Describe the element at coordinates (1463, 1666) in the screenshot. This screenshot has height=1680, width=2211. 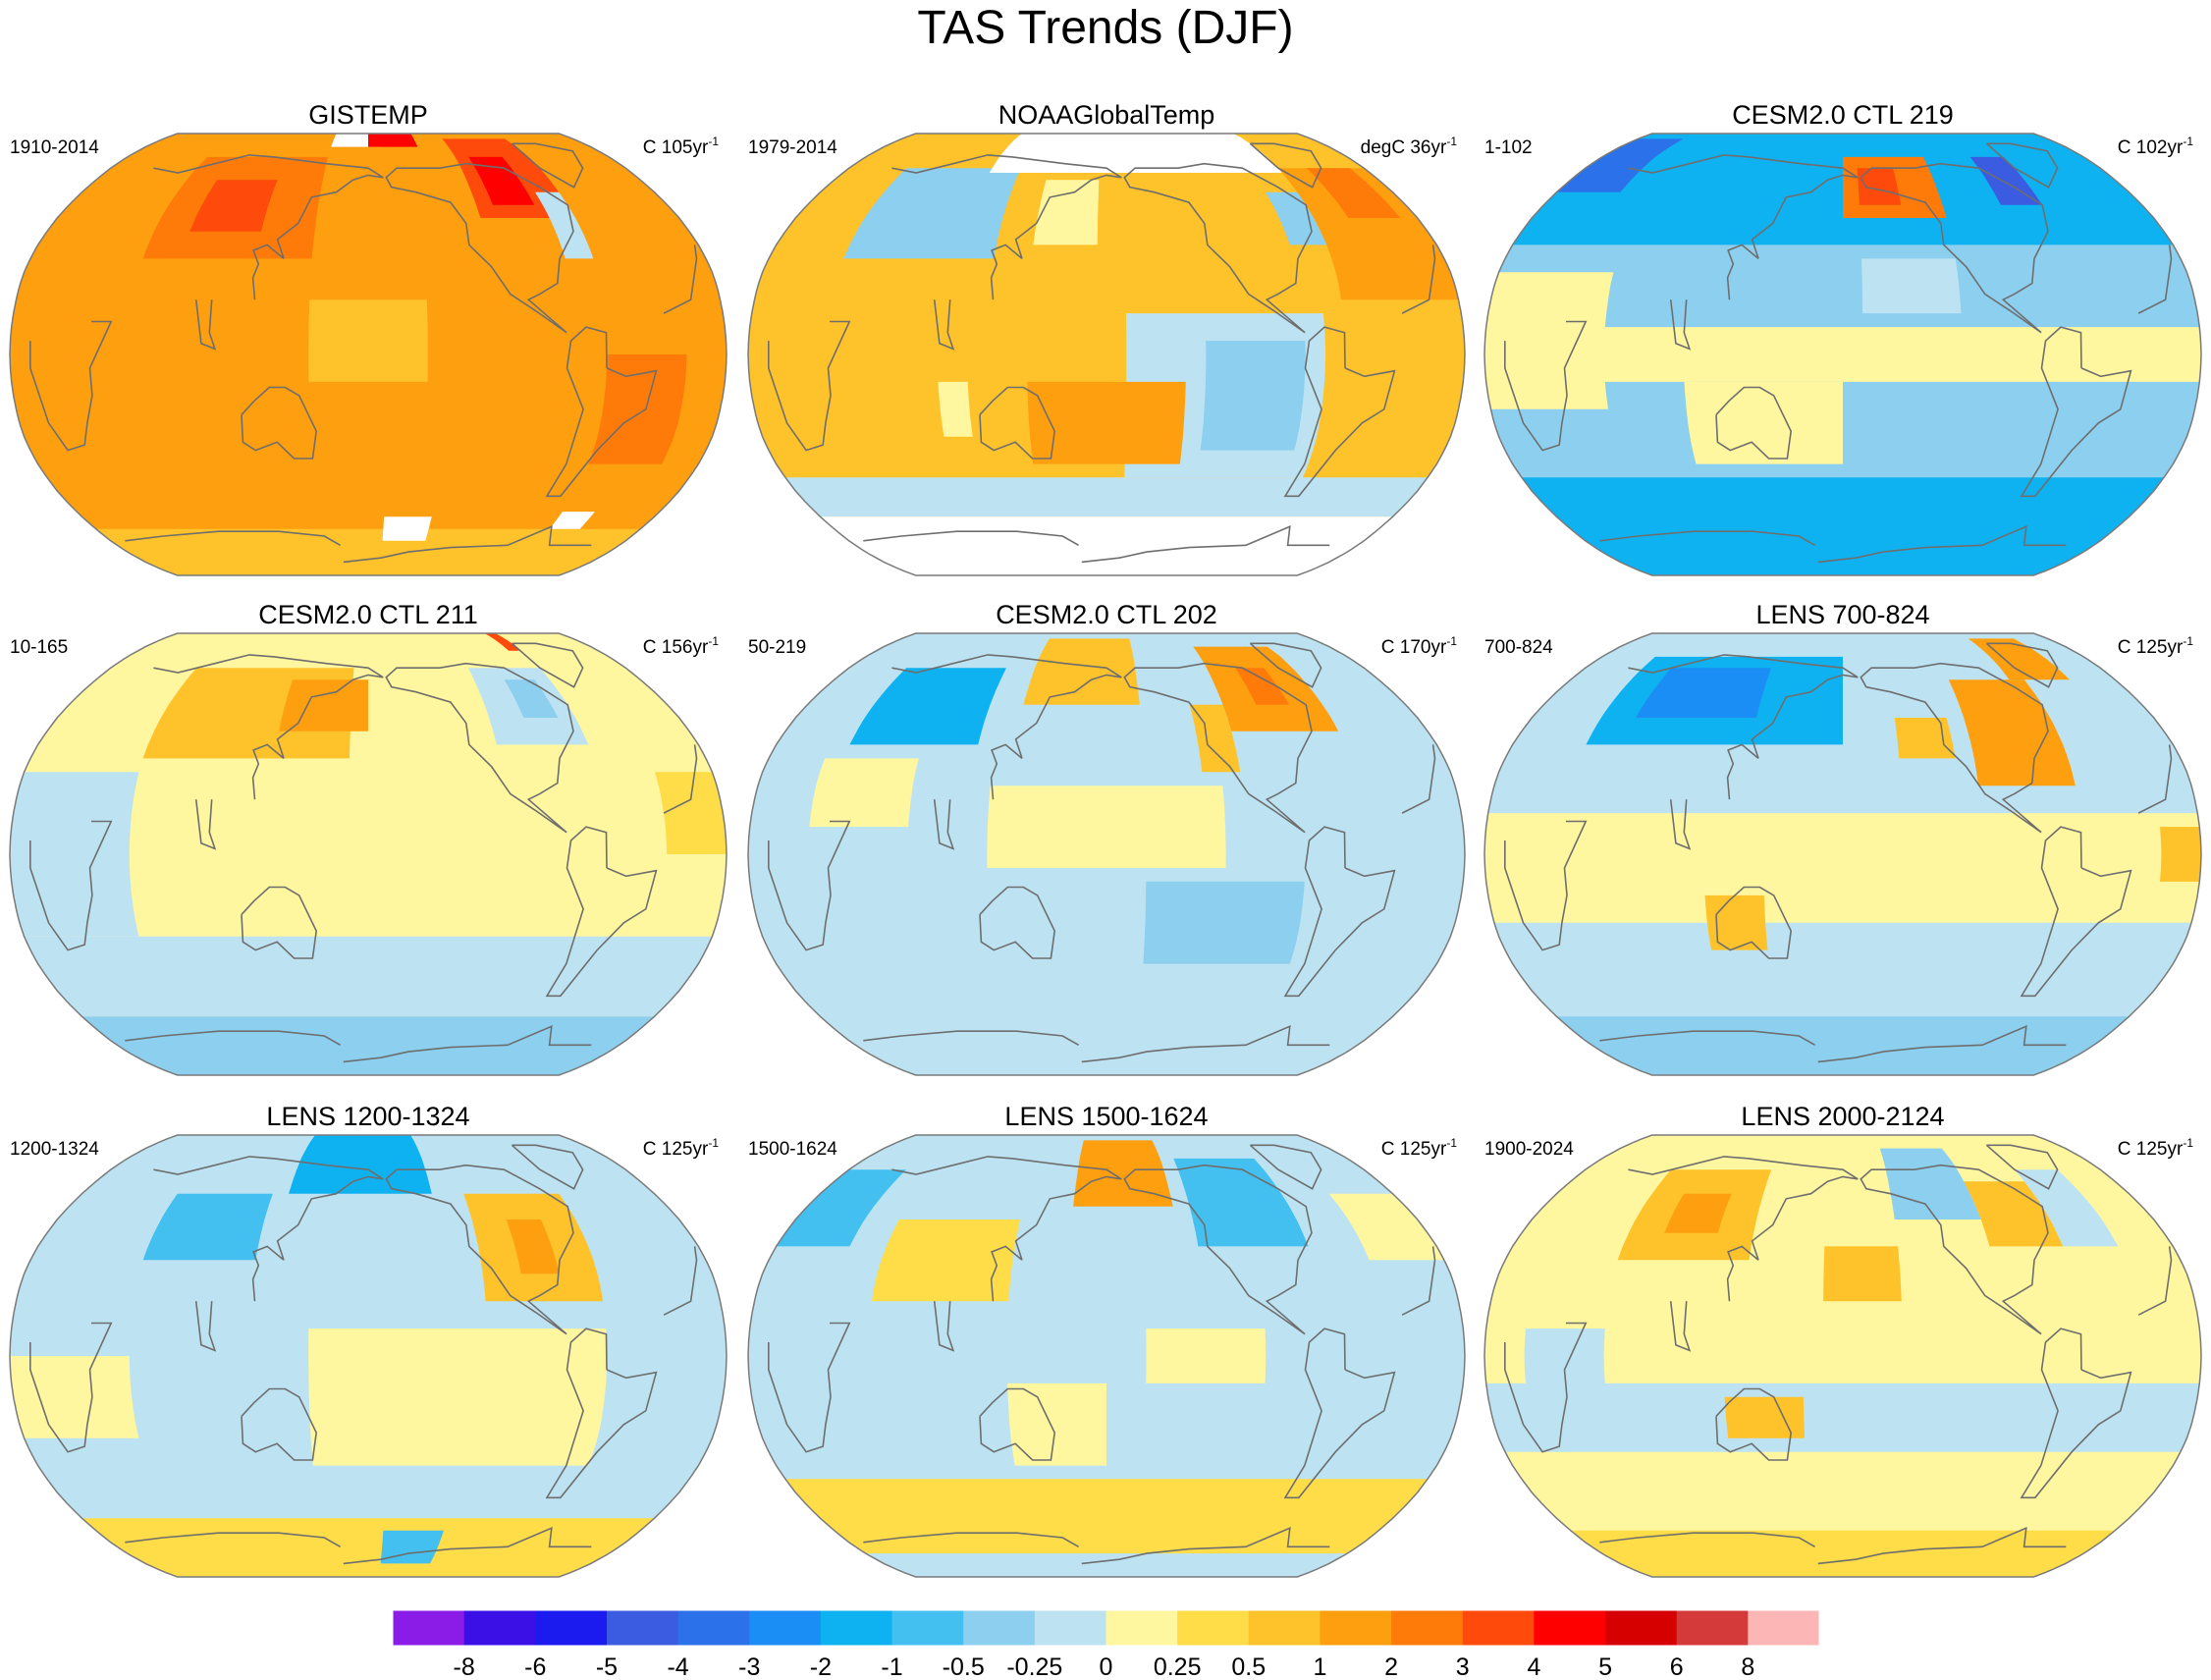
I see `colorbar-tick-label: 3` at that location.